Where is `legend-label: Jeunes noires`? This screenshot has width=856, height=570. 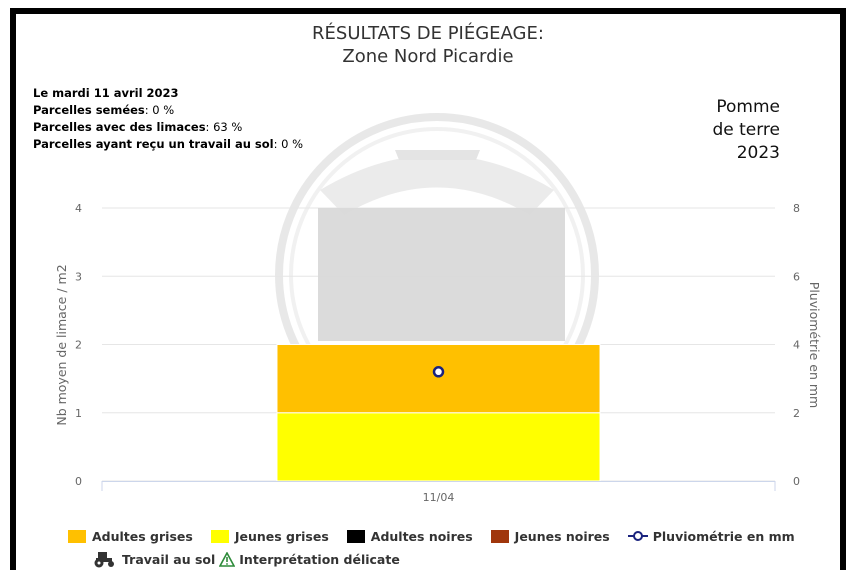
legend-label: Jeunes noires is located at coordinates (562, 536).